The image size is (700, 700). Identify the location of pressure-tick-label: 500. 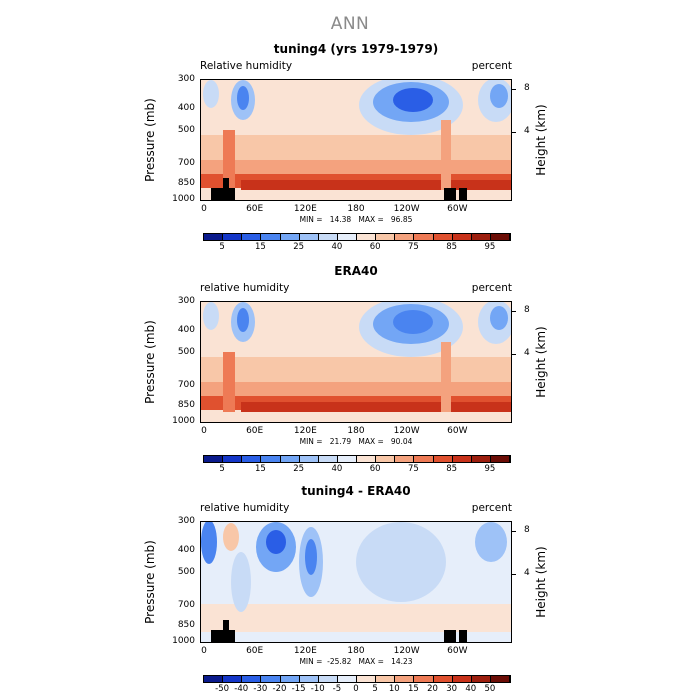
(186, 571).